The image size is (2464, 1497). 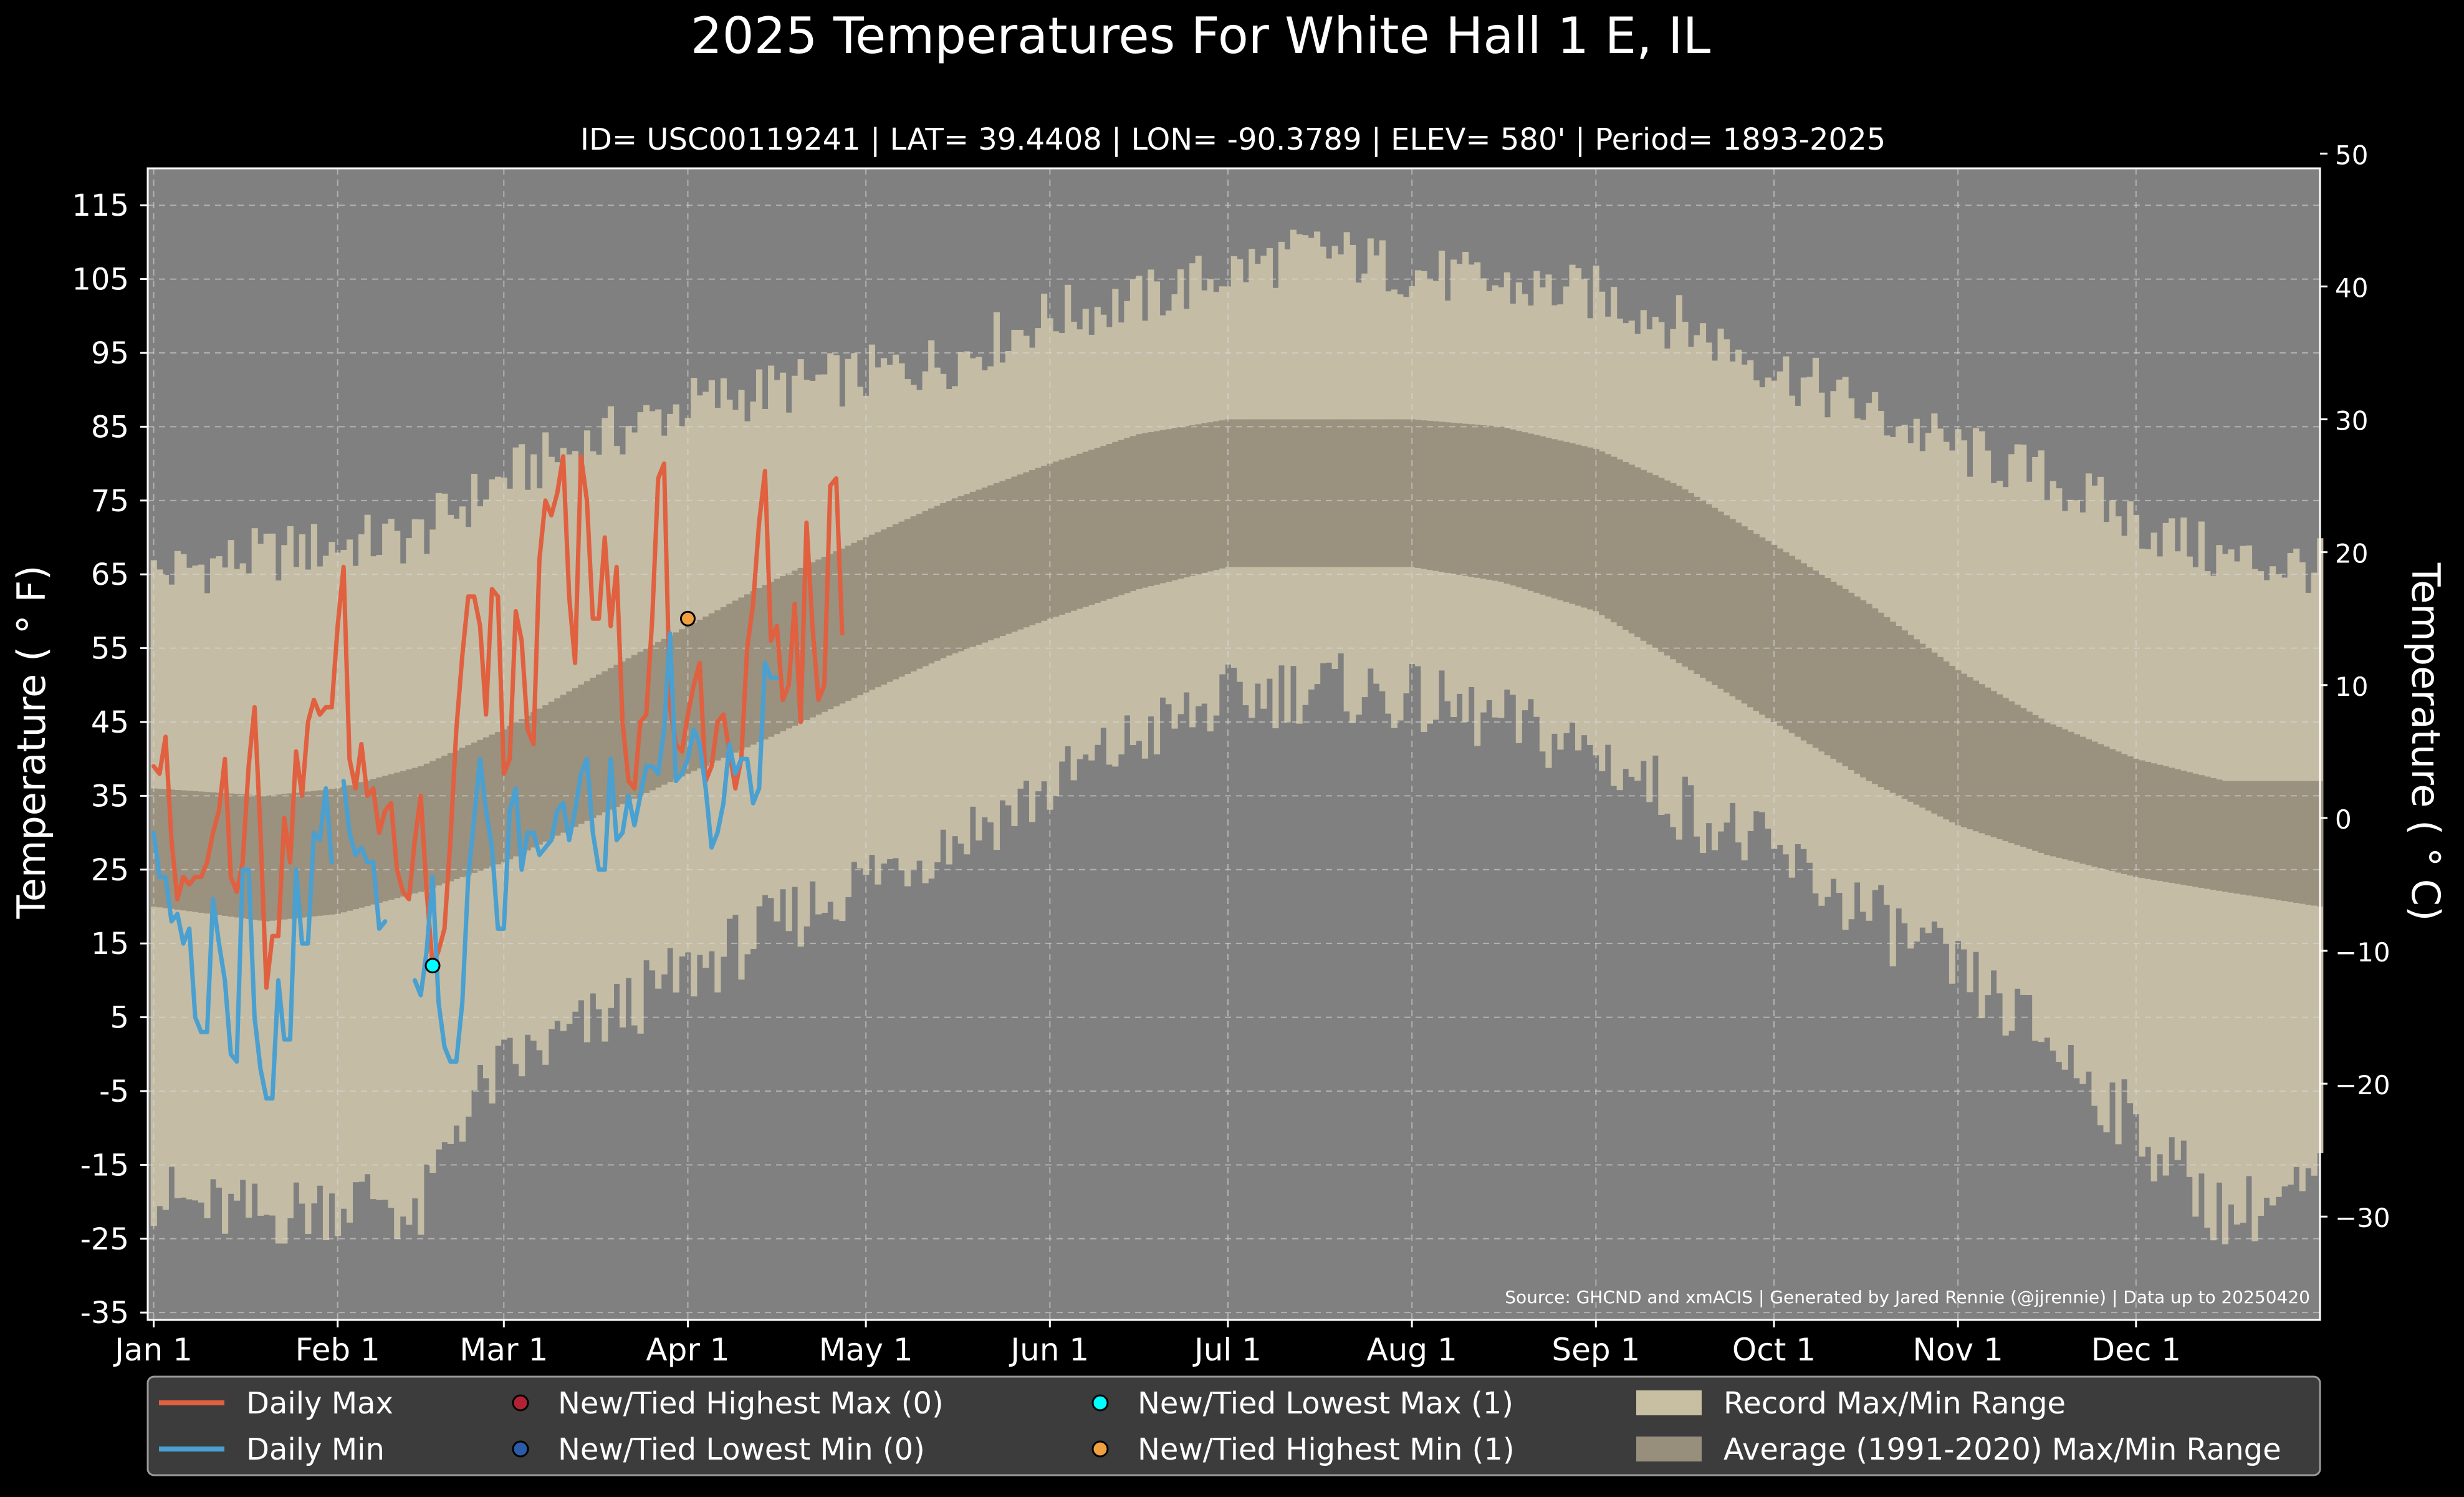 I want to click on x-tick-label: Sep 1, so click(x=1595, y=1350).